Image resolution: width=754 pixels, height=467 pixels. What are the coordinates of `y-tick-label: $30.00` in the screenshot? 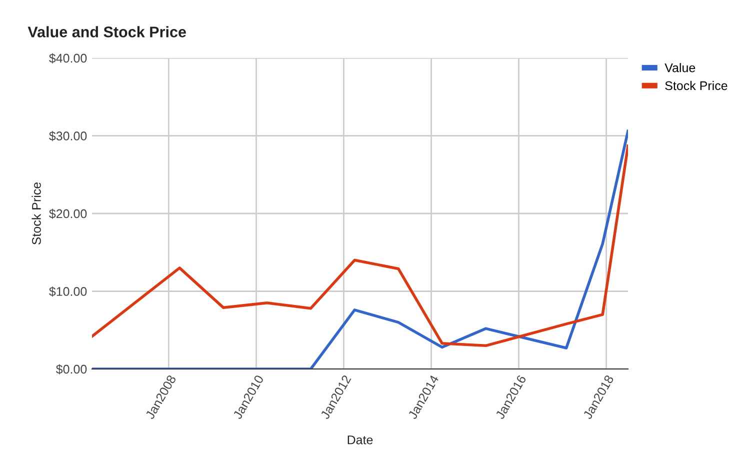 It's located at (68, 136).